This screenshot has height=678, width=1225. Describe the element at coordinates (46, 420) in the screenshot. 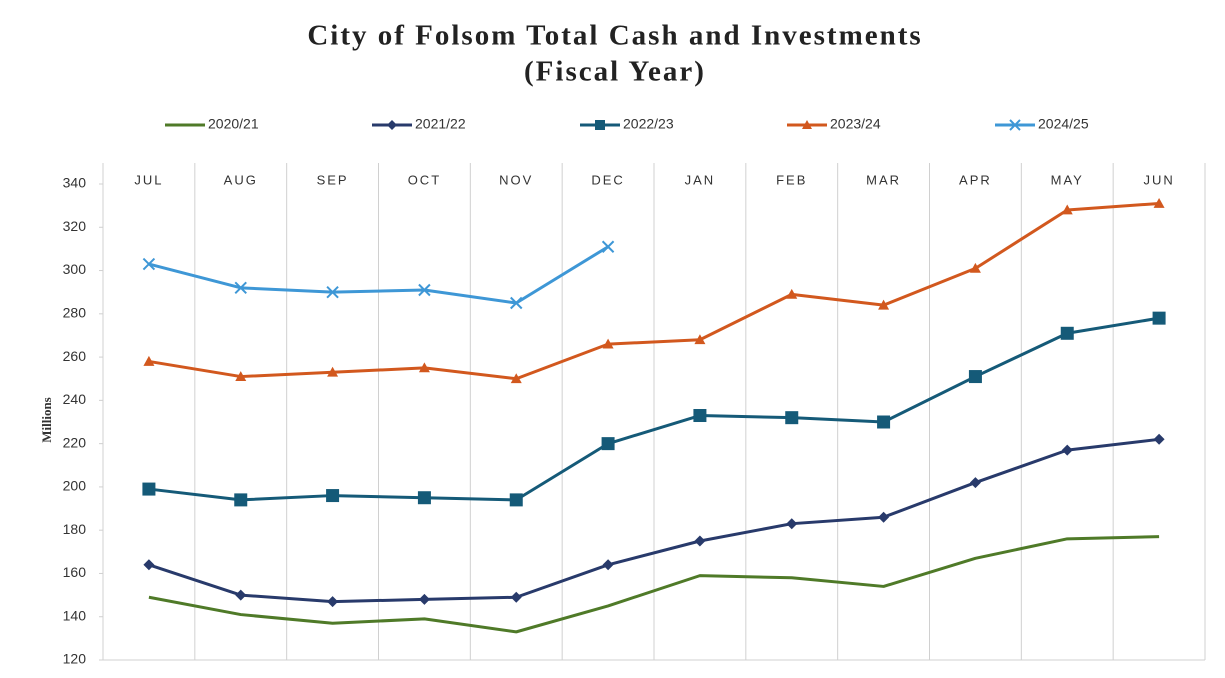

I see `y-axis-label: Millions` at that location.